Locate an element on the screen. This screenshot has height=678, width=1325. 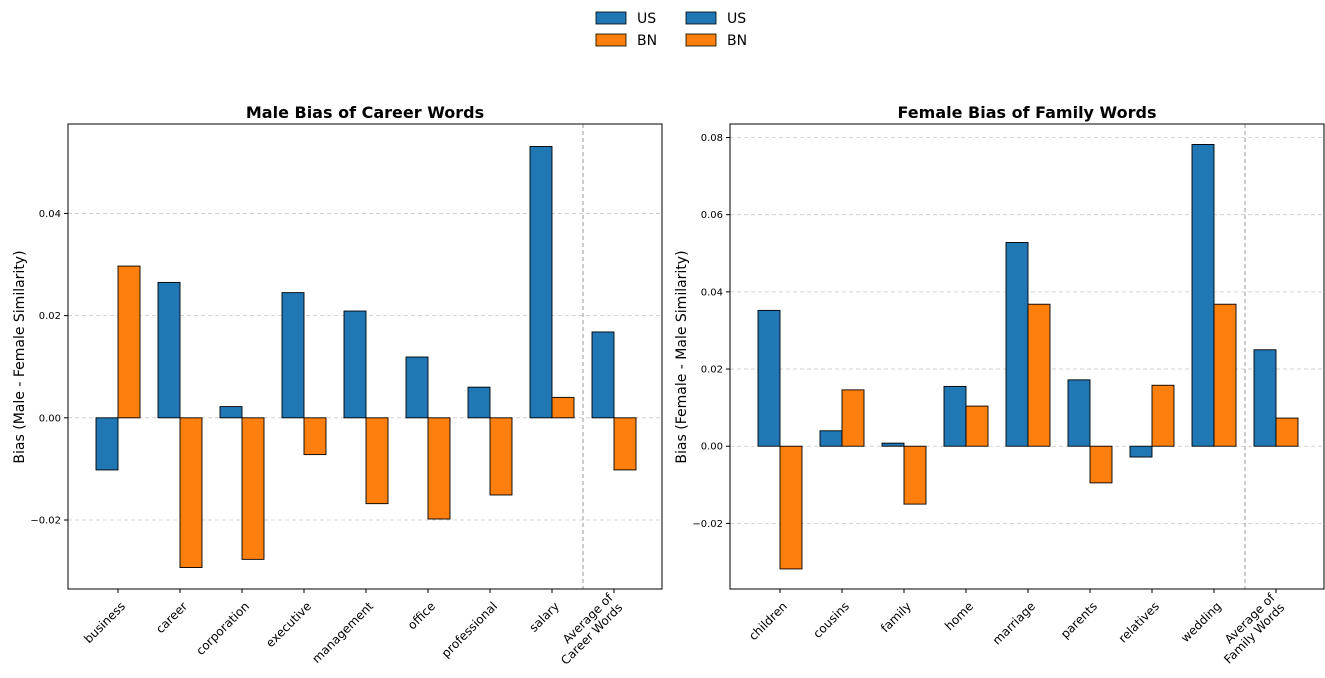
chart-title: Male Bias of Career Words is located at coordinates (365, 112).